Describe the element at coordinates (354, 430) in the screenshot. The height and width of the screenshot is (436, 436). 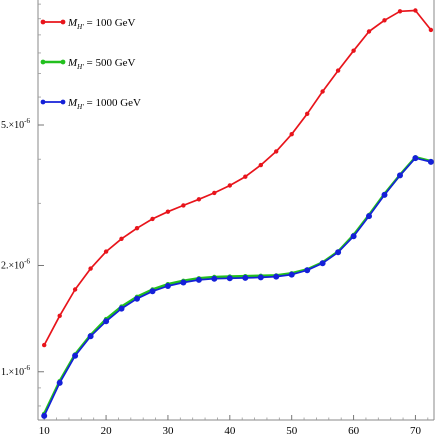
I see `x-tick-label: 60` at that location.